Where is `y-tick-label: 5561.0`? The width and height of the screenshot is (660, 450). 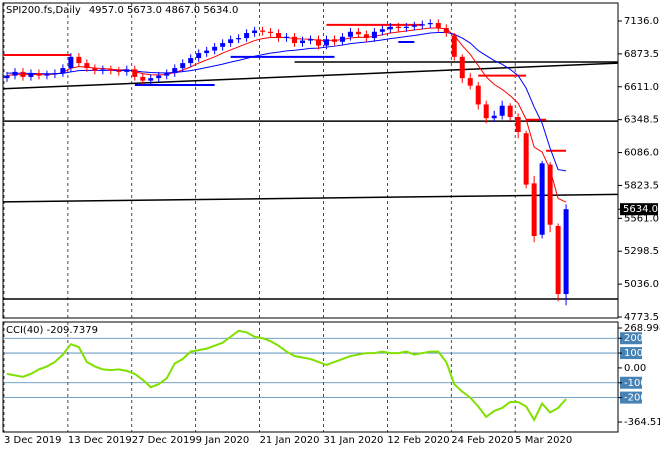
y-tick-label: 5561.0 is located at coordinates (641, 218).